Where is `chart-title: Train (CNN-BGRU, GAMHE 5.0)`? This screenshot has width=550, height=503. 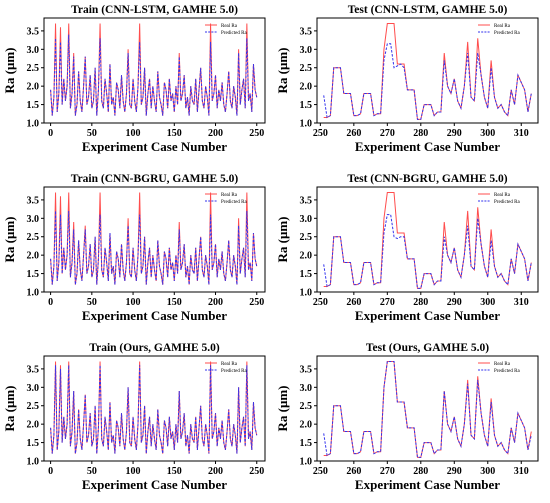 chart-title: Train (CNN-BGRU, GAMHE 5.0) is located at coordinates (155, 179).